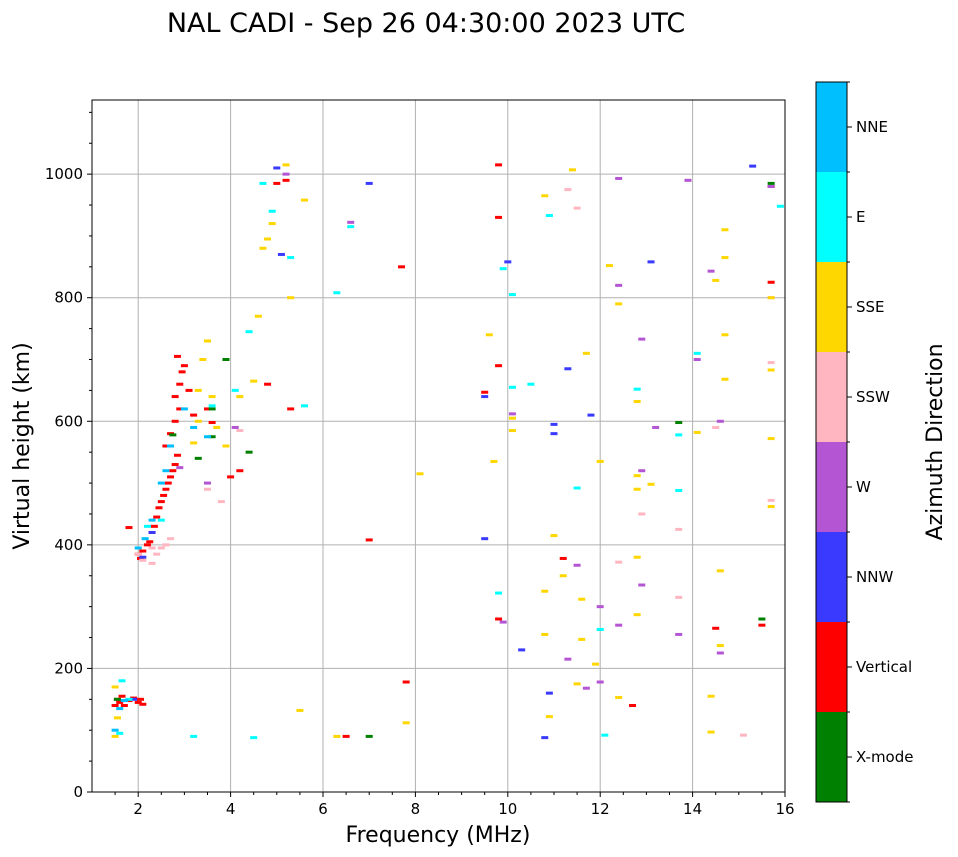  Describe the element at coordinates (416, 809) in the screenshot. I see `x-tick-label: 8` at that location.